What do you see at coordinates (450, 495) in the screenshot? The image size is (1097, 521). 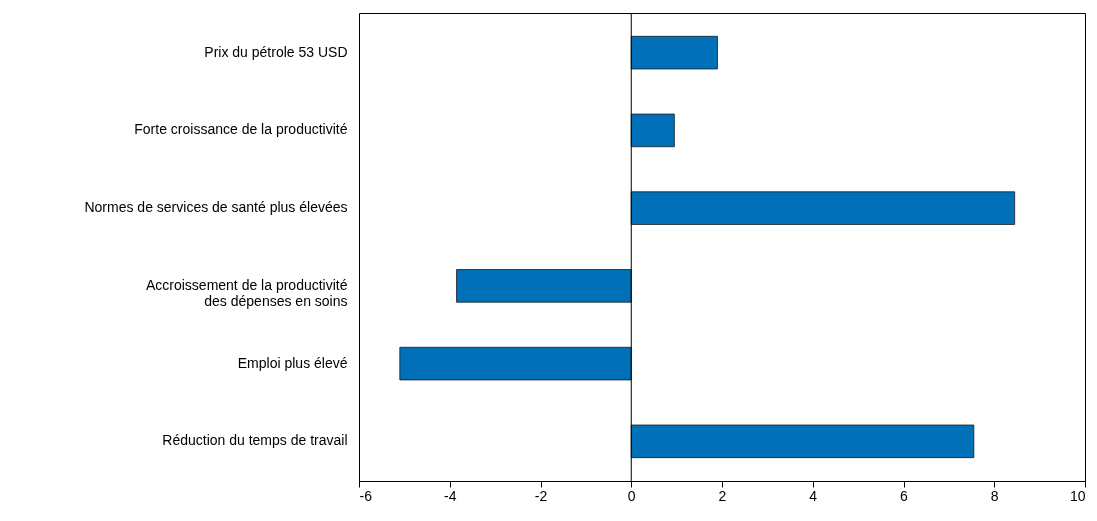 I see `x-tick-label: -4` at bounding box center [450, 495].